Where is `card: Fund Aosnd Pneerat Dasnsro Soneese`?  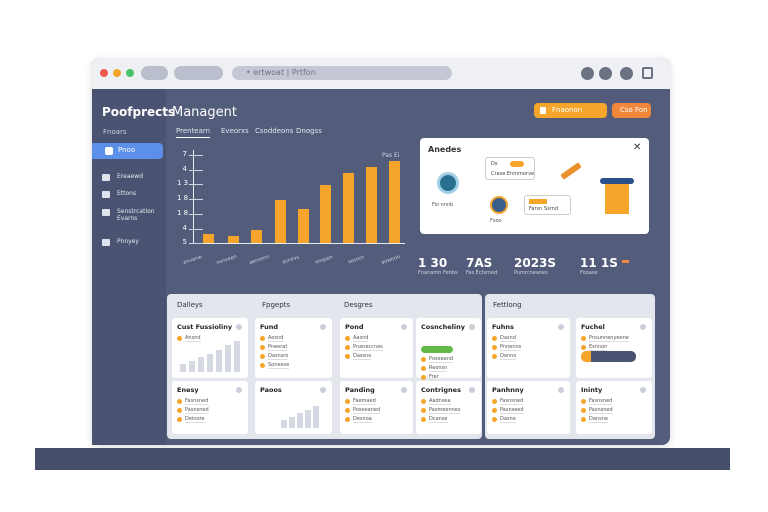
card: Fund Aosnd Pneerat Dasnsro Soneese is located at coordinates (293, 348).